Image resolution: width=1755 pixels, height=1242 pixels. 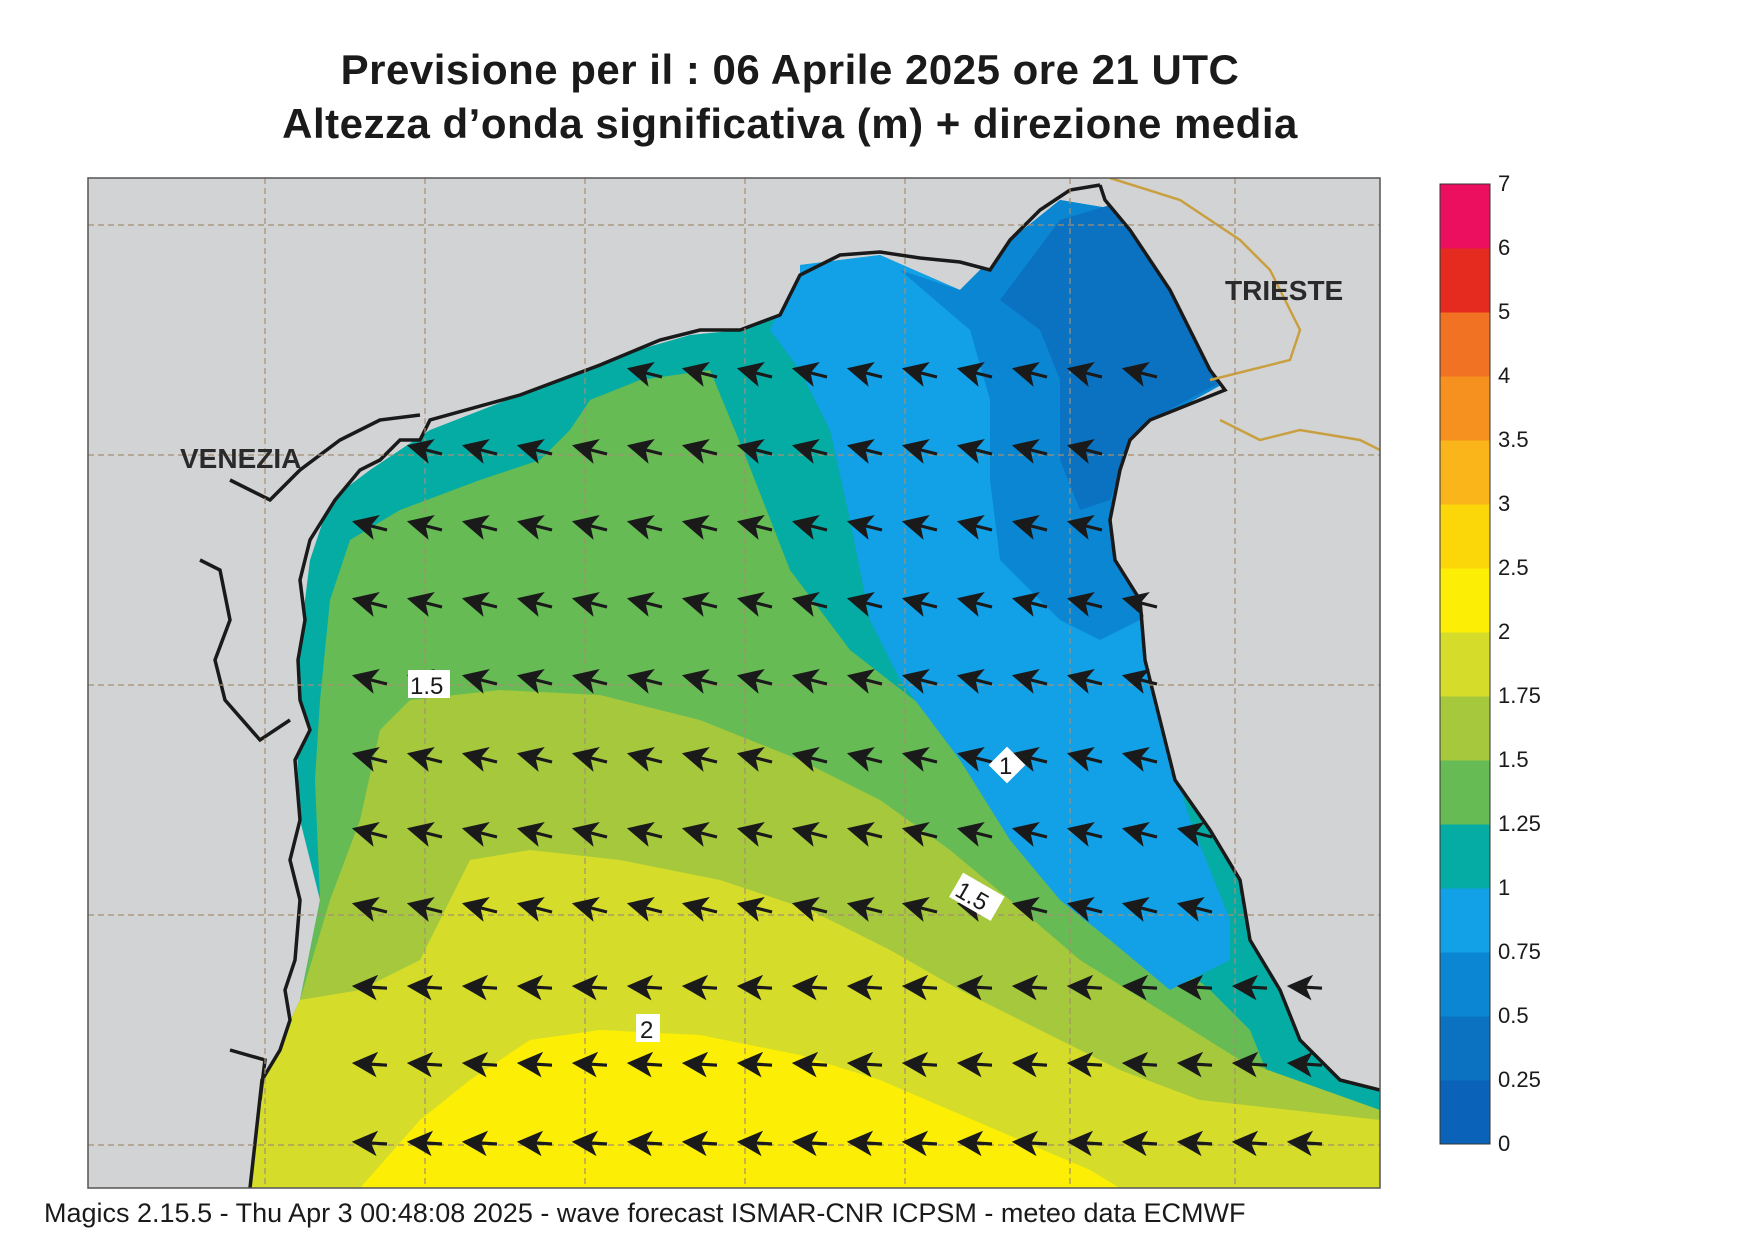 I want to click on contour-label-east-a: 1, so click(x=1005, y=766).